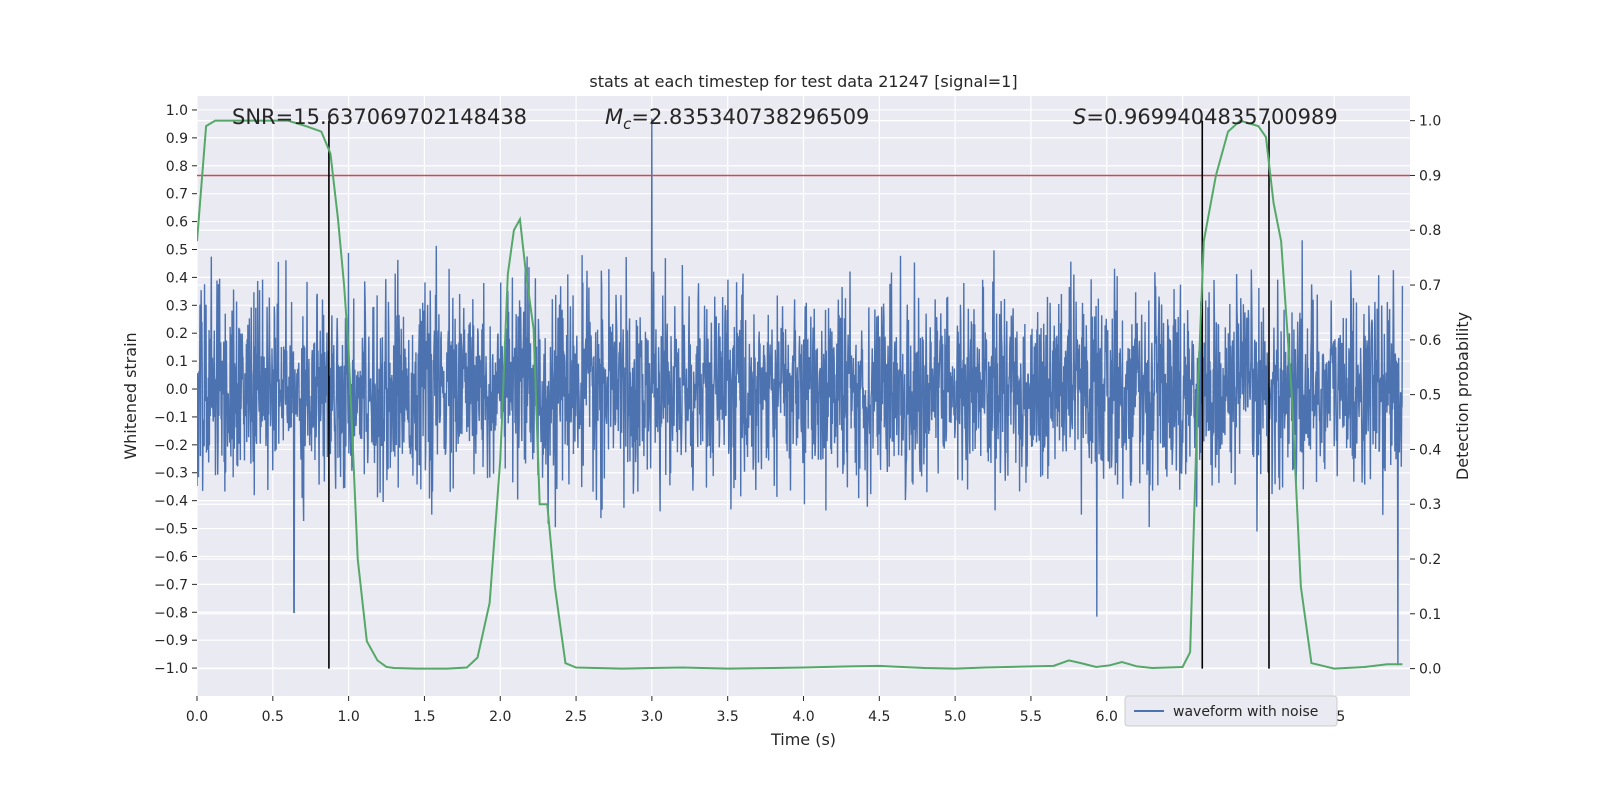  I want to click on significance-annotation: S=0.9699404835700989, so click(1205, 117).